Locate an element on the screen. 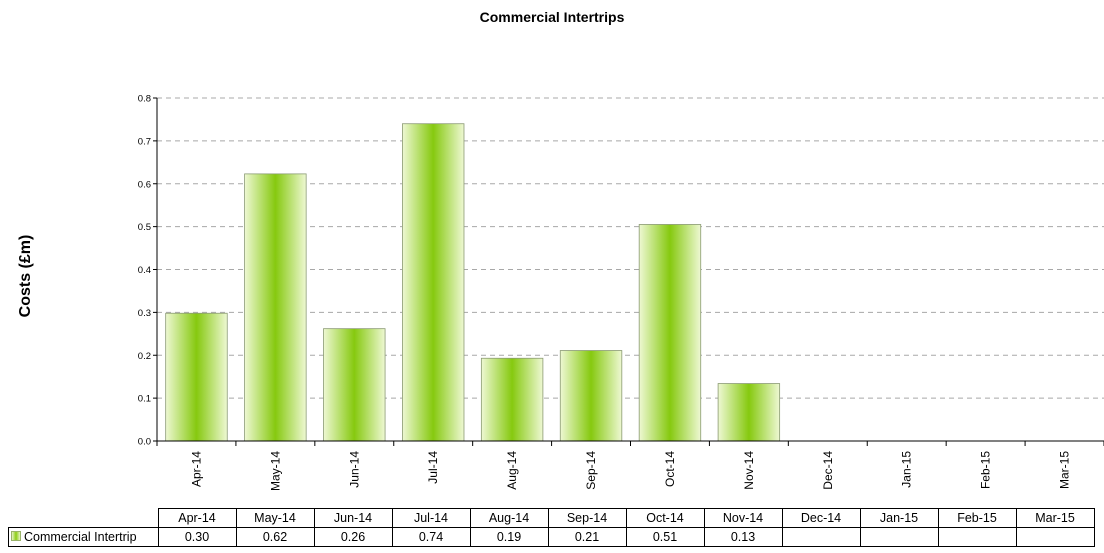  x-tick-label: Jan-15 is located at coordinates (907, 469).